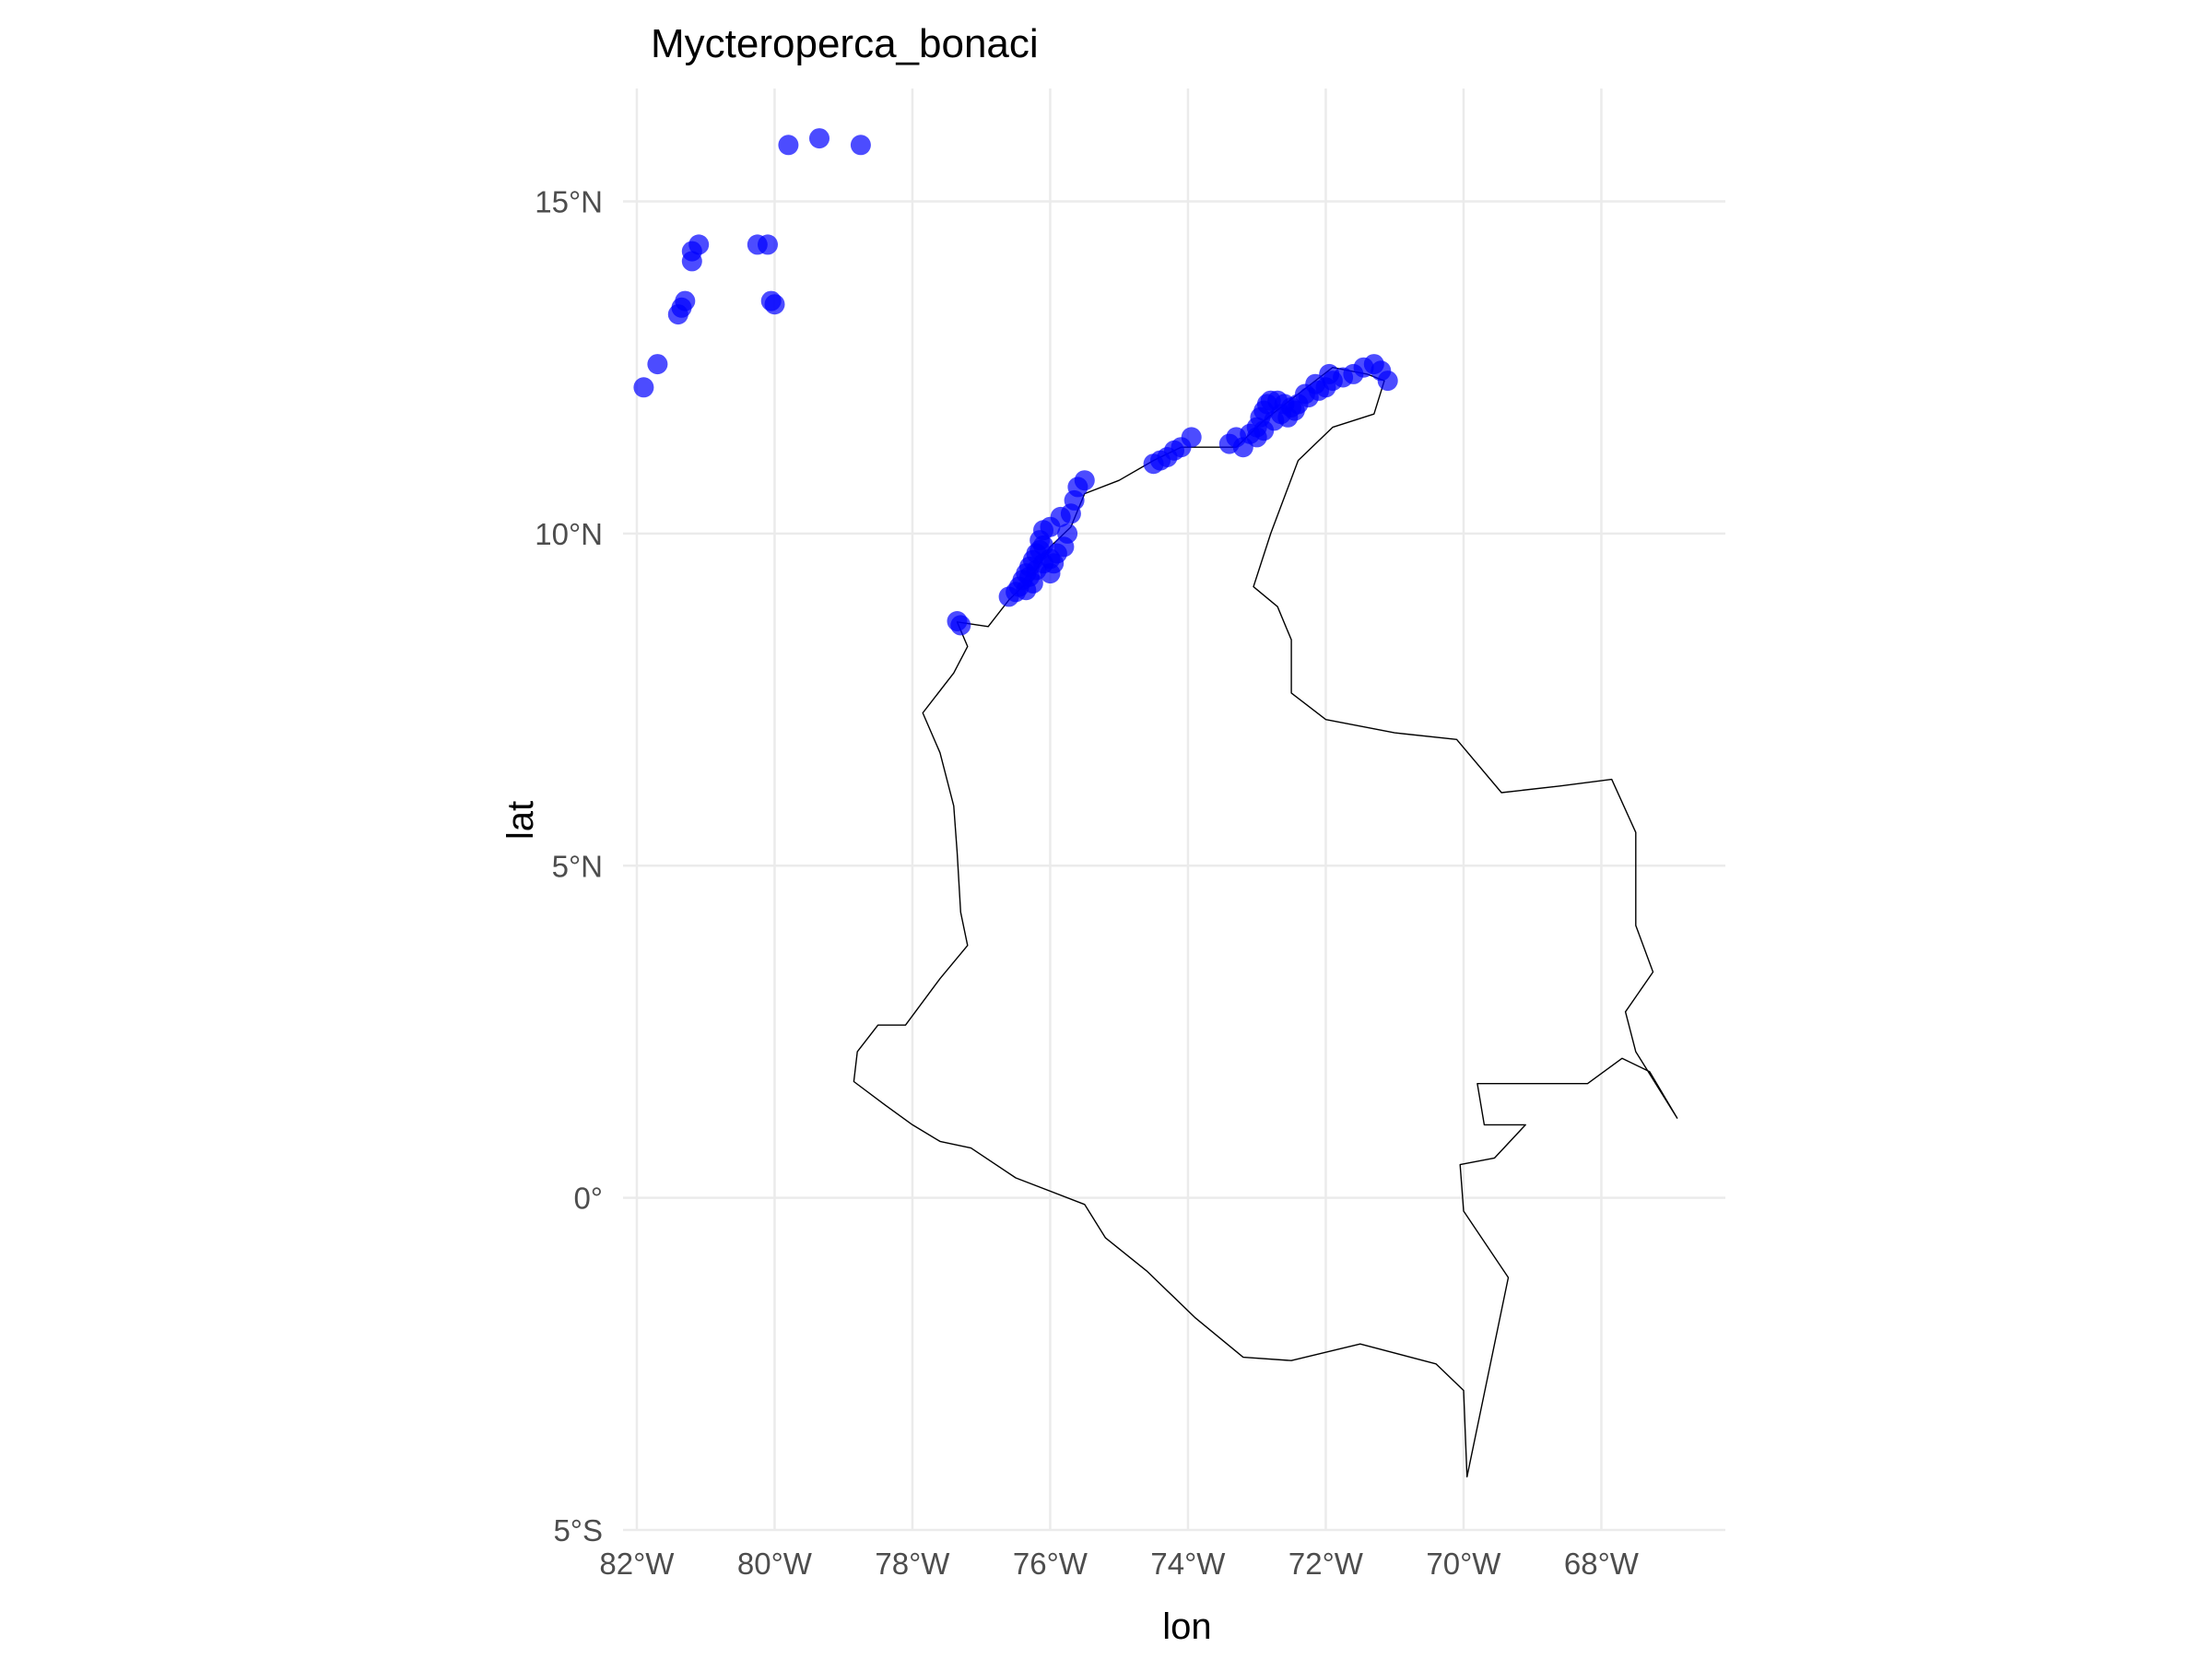 The image size is (2212, 1659). I want to click on y-tick-label: 10°N, so click(569, 534).